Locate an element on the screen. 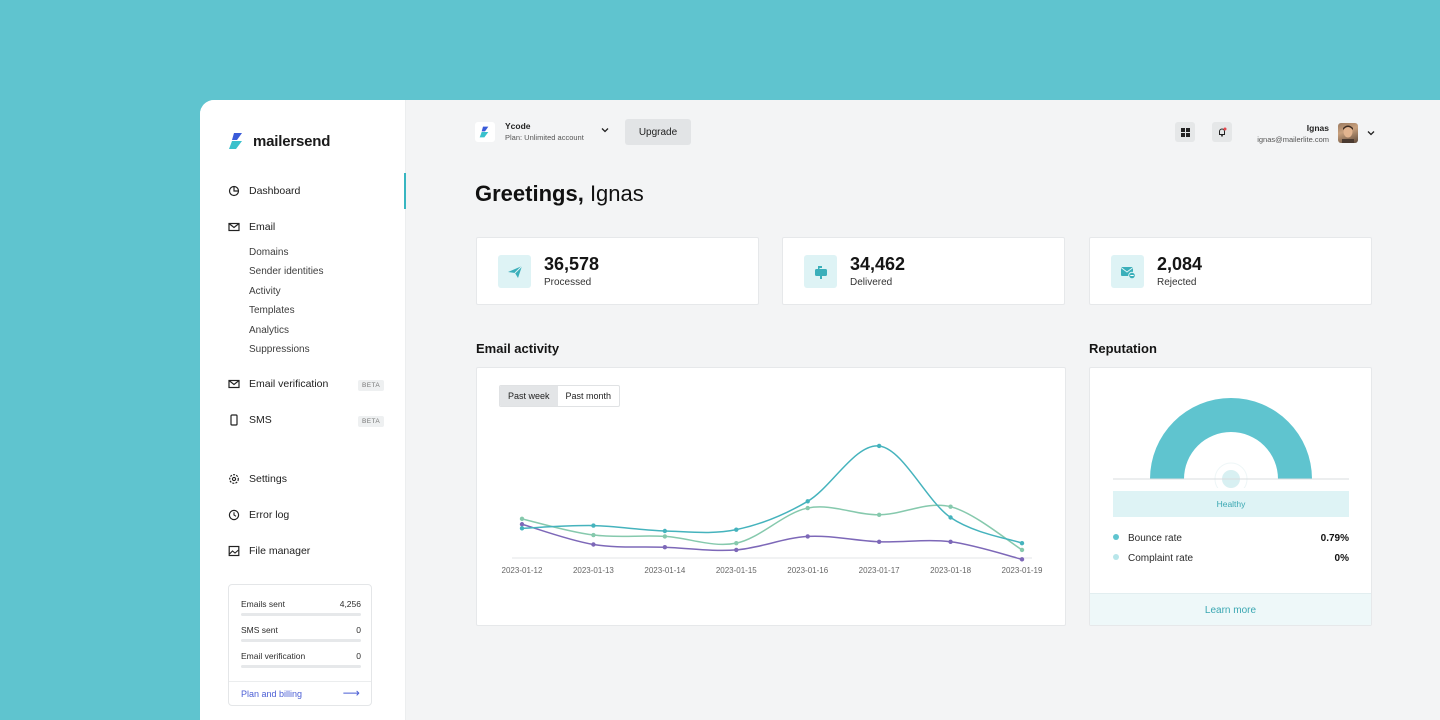 The image size is (1440, 720). email-activity-title: Email activity is located at coordinates (518, 348).